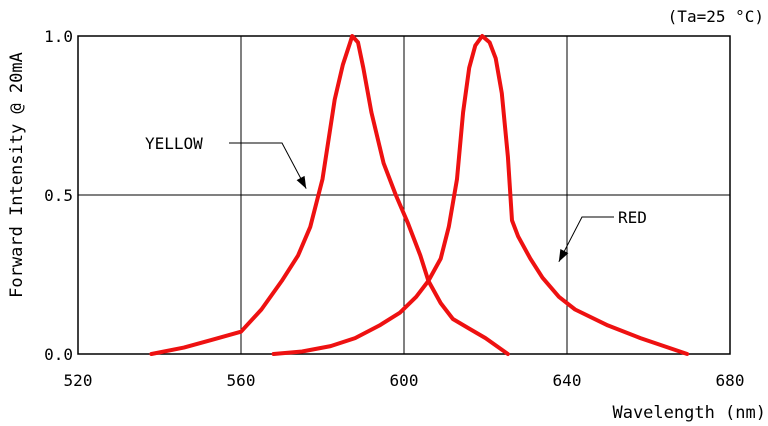  Describe the element at coordinates (563, 255) in the screenshot. I see `annotation-arrowhead-red` at that location.